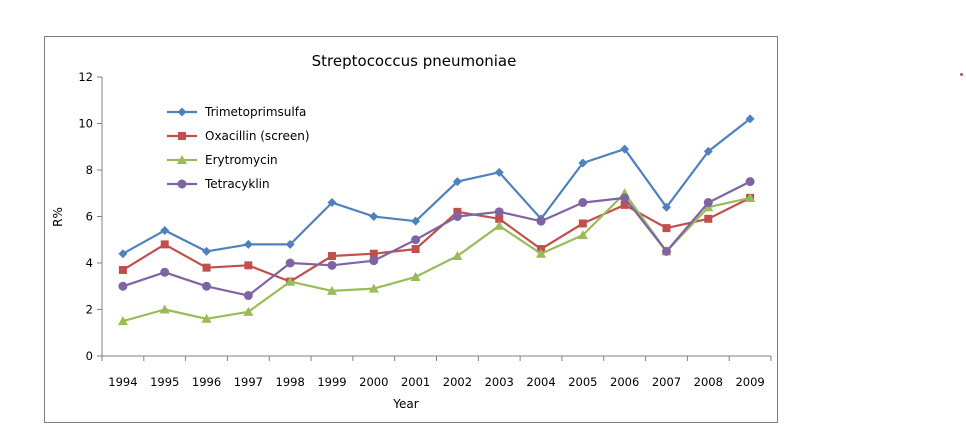 The height and width of the screenshot is (430, 966). I want to click on y-tick-label: 10, so click(85, 124).